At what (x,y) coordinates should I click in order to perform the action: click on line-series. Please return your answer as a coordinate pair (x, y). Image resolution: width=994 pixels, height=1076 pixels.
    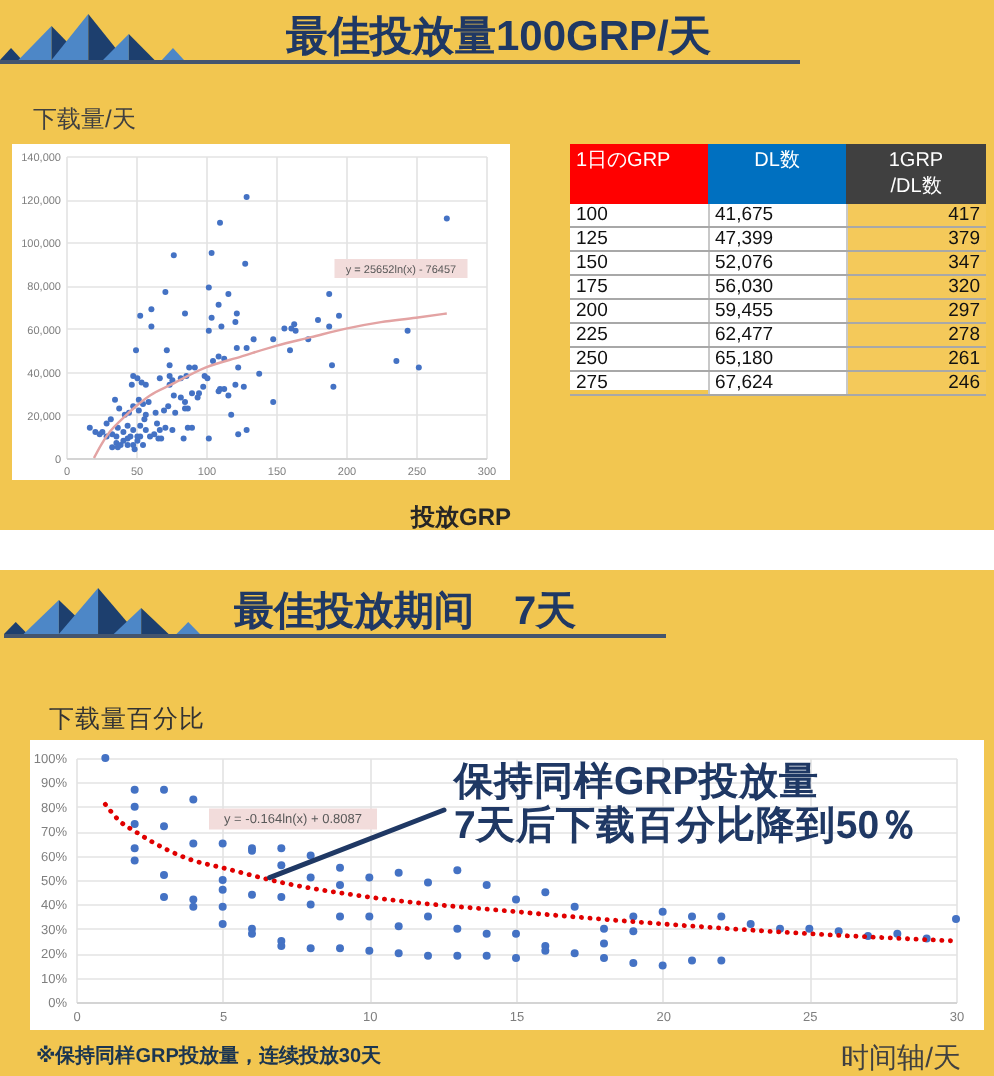
    Looking at the image, I should click on (530, 872).